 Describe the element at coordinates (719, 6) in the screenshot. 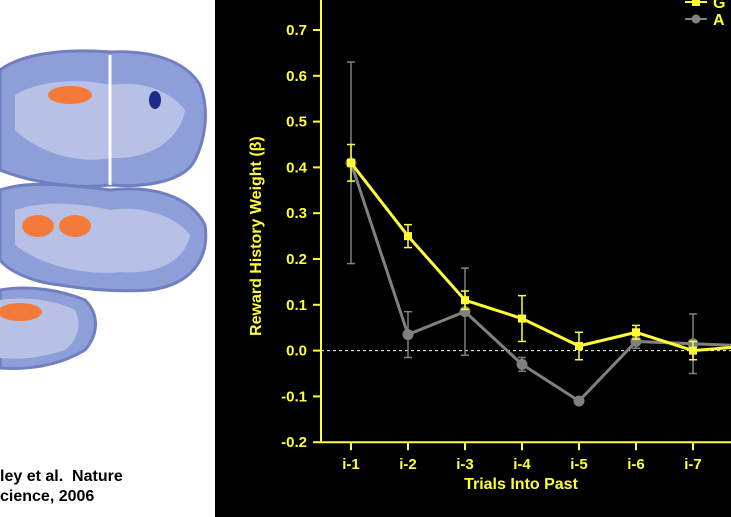

I see `legend-label: G` at that location.